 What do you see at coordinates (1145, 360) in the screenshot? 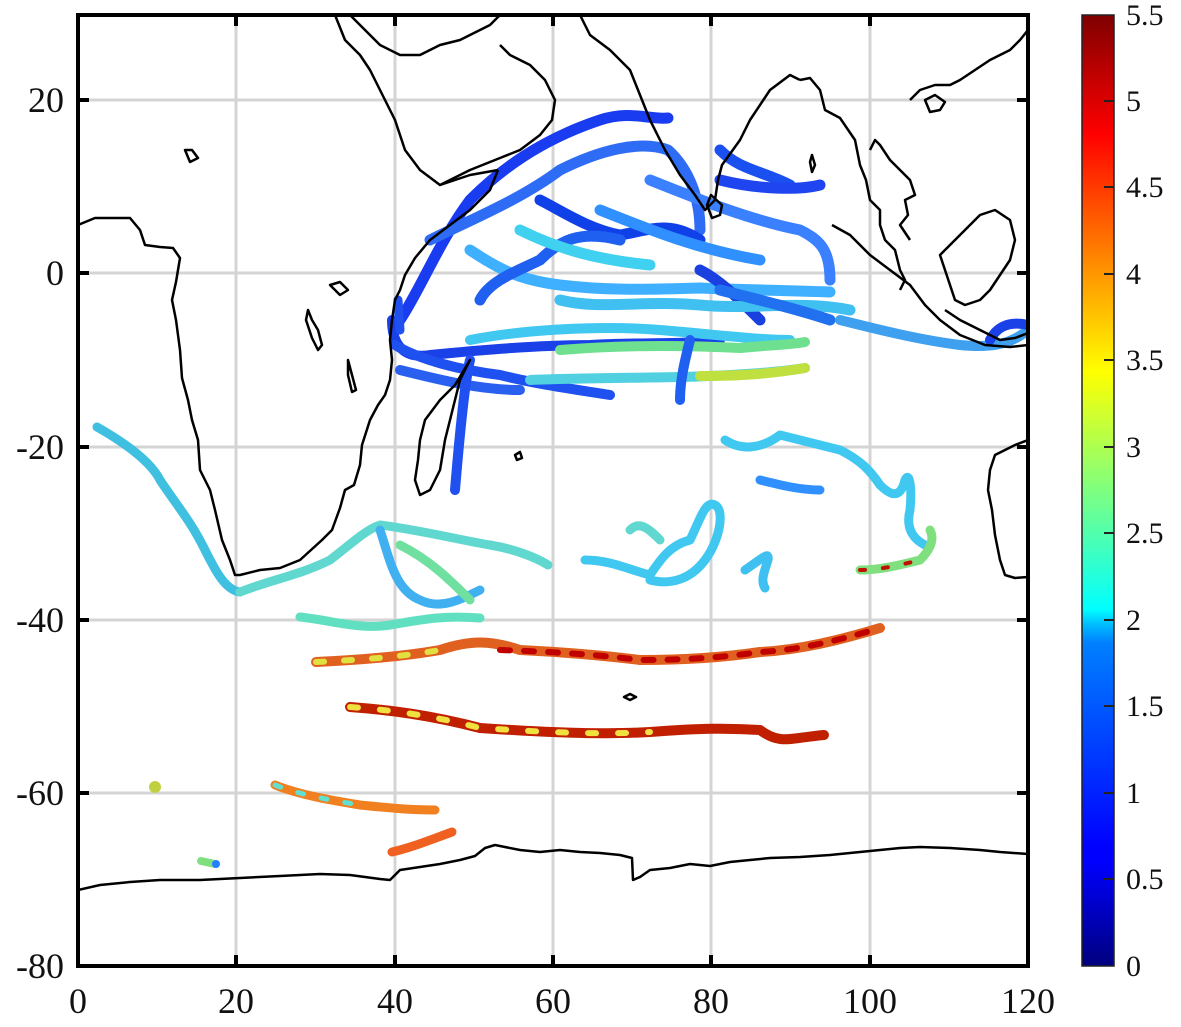
I see `colorbar-tick-label: 3.5` at bounding box center [1145, 360].